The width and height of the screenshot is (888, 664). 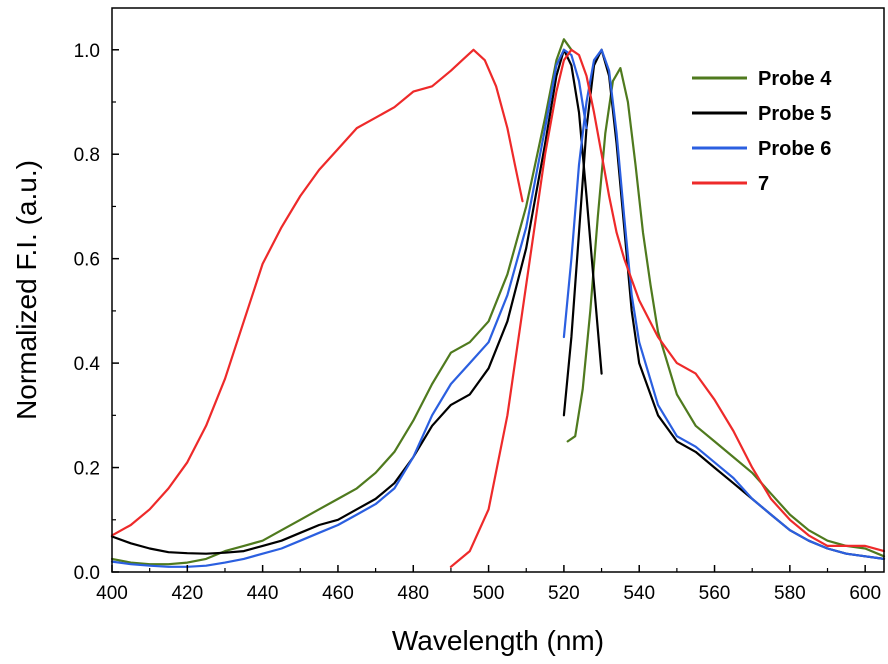 I want to click on x-tick-label: 520, so click(x=564, y=593).